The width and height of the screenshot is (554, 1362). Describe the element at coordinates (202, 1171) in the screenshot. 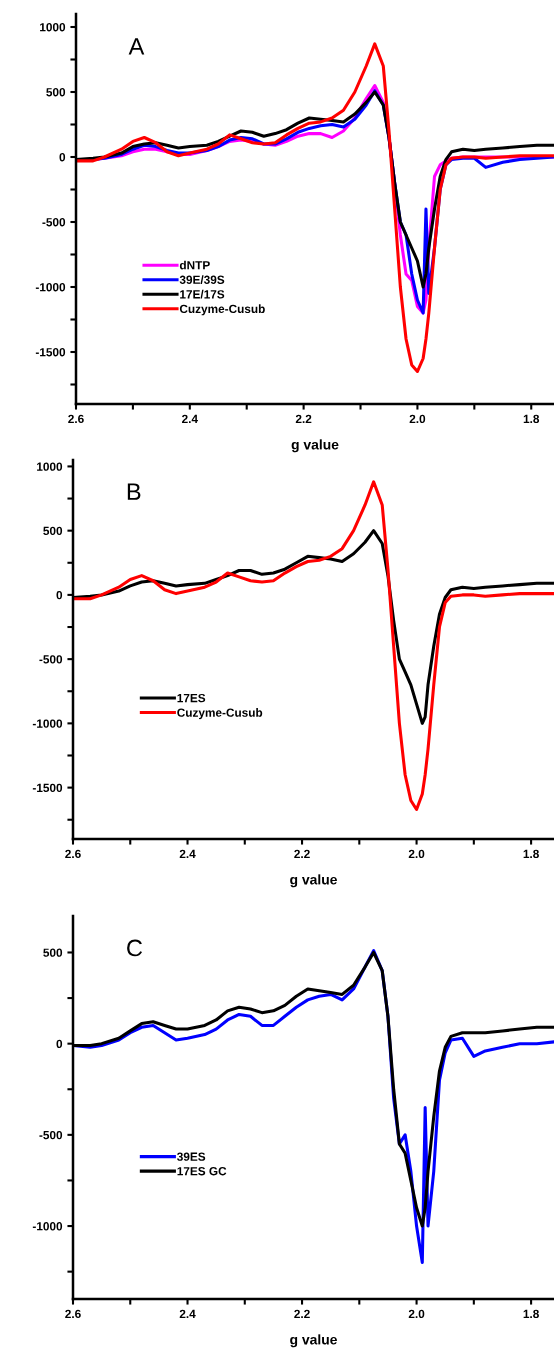

I see `legend-label: 17ES GC` at that location.